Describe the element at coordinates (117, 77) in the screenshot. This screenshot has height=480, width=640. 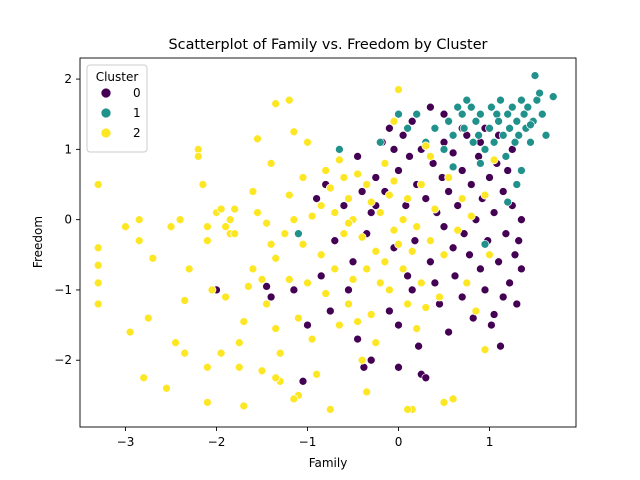
I see `legend-title: Cluster` at that location.